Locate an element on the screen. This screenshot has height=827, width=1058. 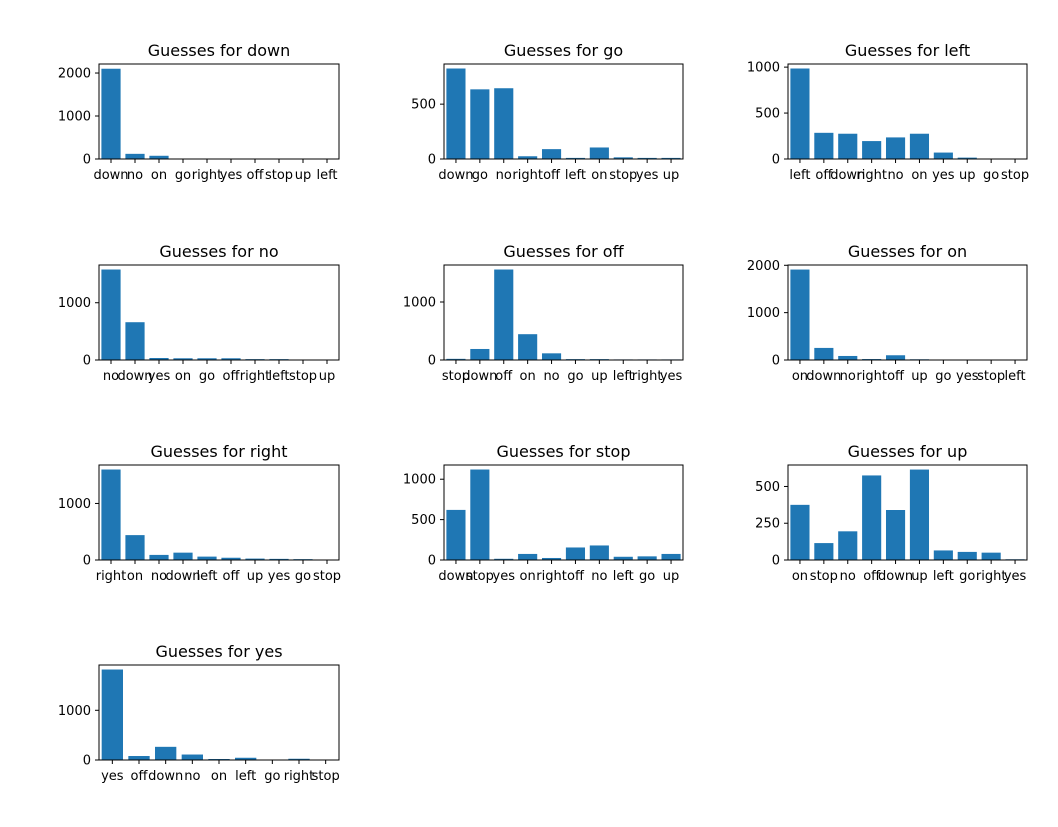
y-tick-label: 2000 is located at coordinates (763, 266).